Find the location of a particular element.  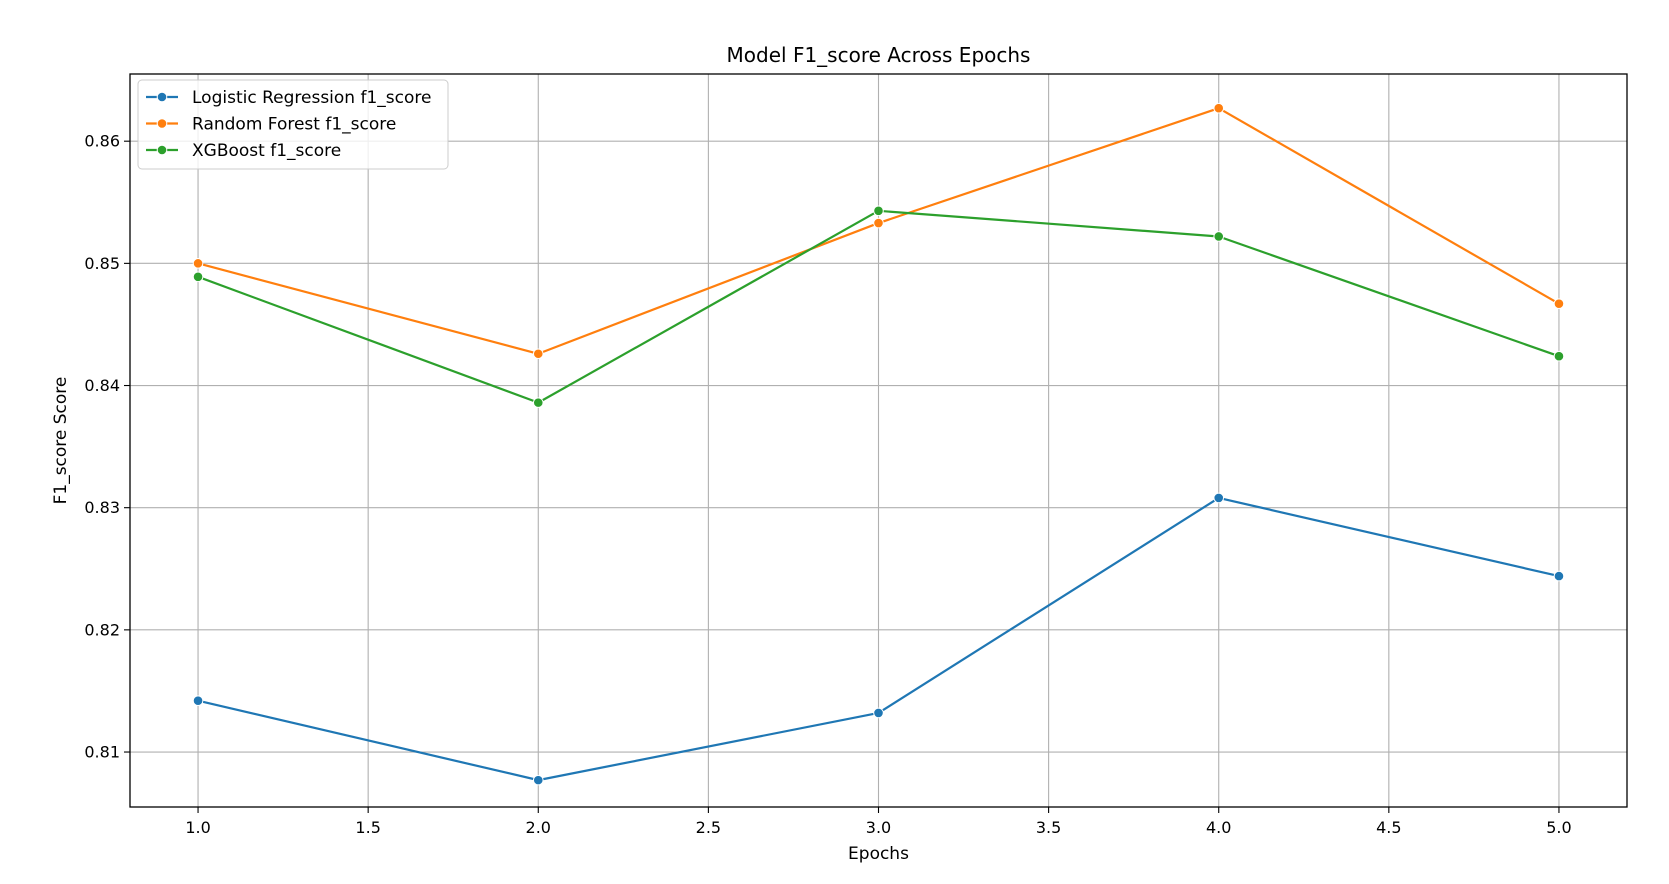

y-axis: 0.81 0.82 0.83 0.84 0.85 0.86 is located at coordinates (107, 447).